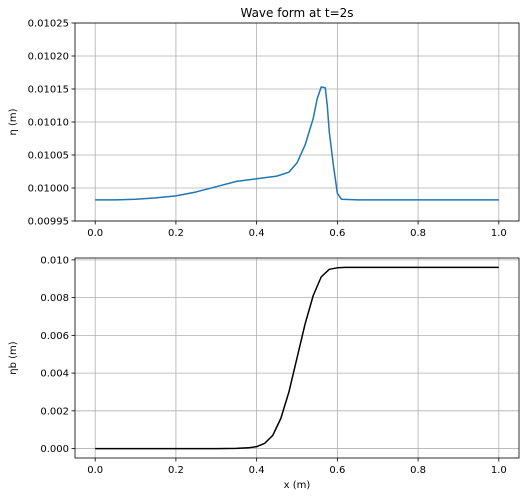 This screenshot has height=496, width=527. Describe the element at coordinates (48, 189) in the screenshot. I see `y-tick-label: 0.01000` at that location.